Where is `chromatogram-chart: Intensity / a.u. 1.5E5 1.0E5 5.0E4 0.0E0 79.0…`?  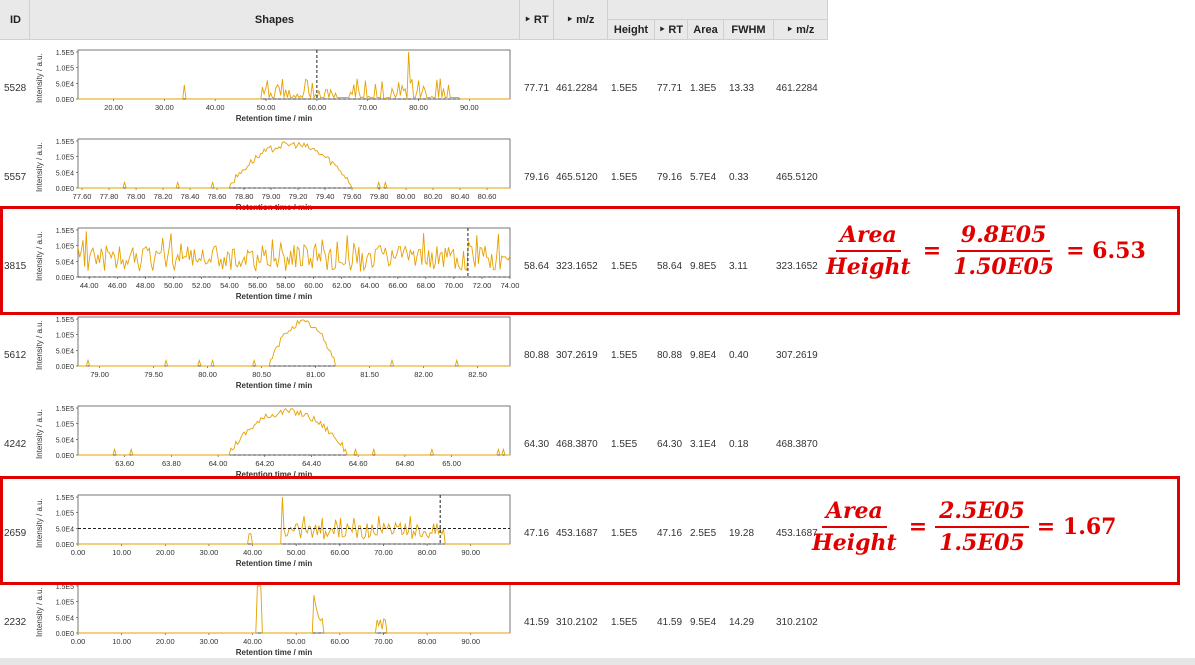 chromatogram-chart: Intensity / a.u. 1.5E5 1.0E5 5.0E4 0.0E0 79.0… is located at coordinates (273, 353).